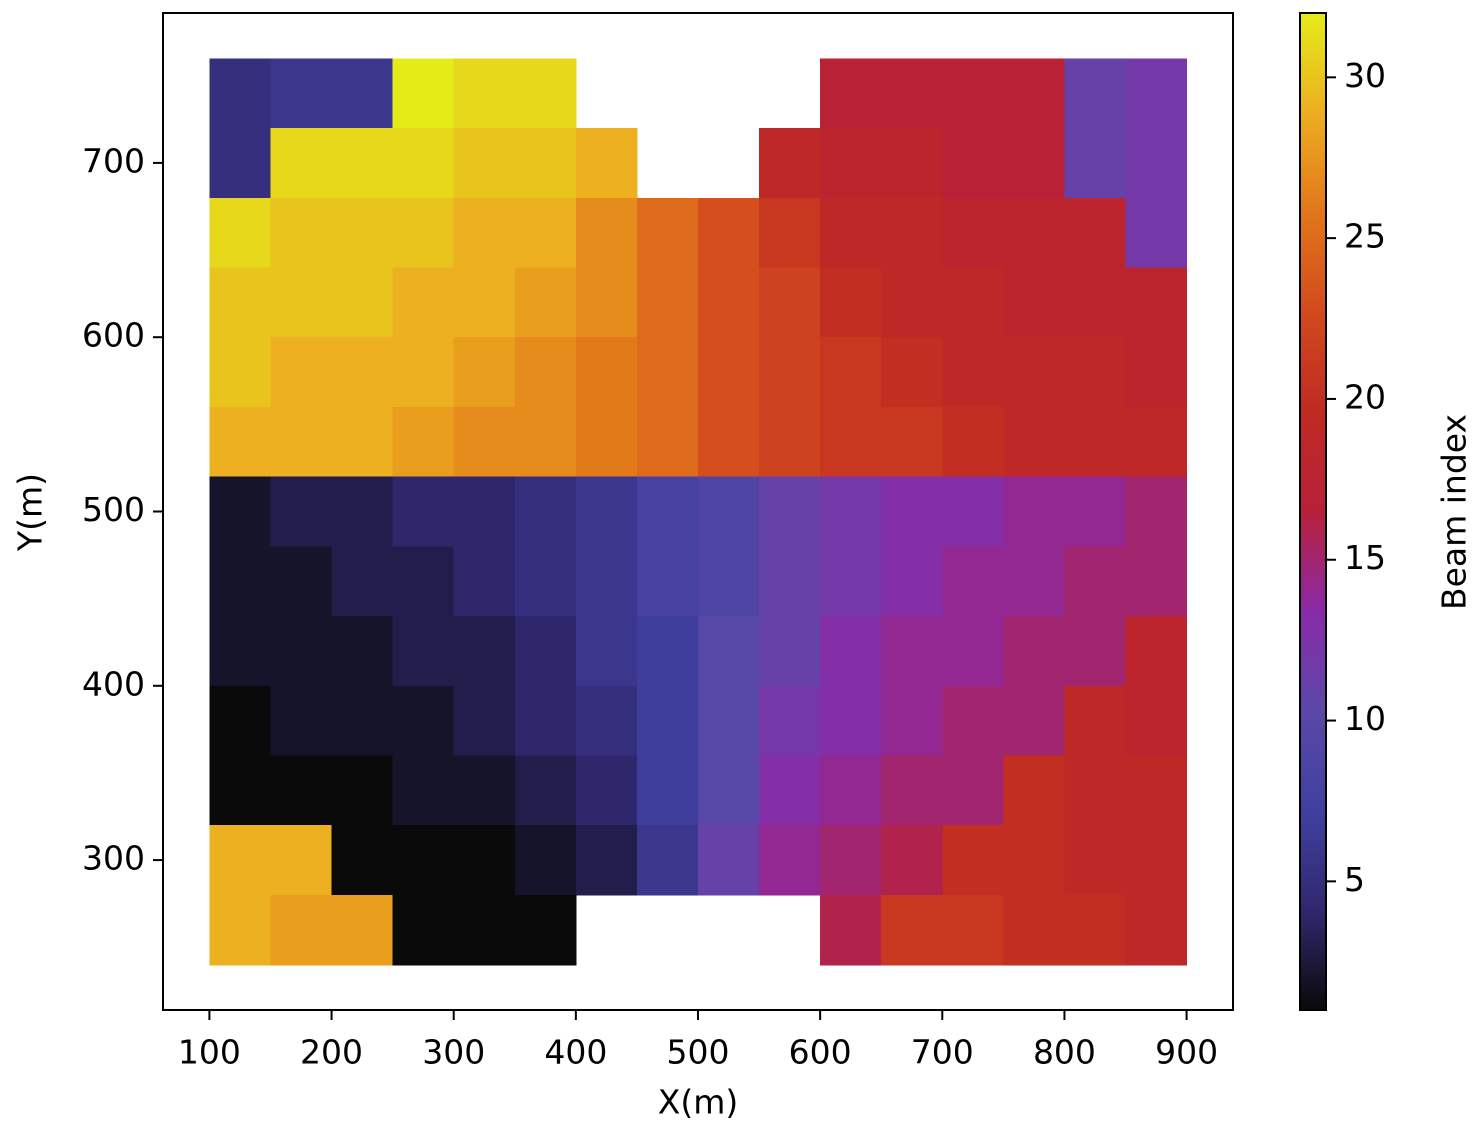 The image size is (1482, 1140). I want to click on colorbar-tick-label: 5, so click(1354, 879).